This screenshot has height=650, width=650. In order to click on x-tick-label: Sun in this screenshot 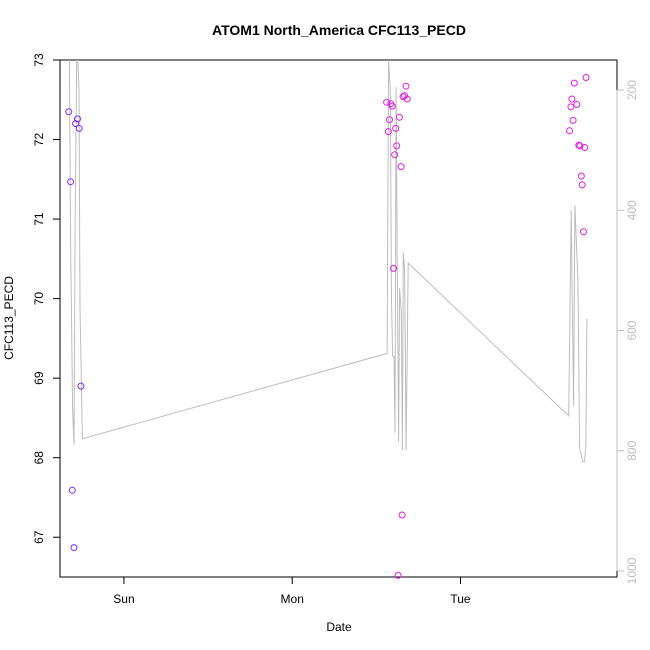, I will do `click(123, 599)`.